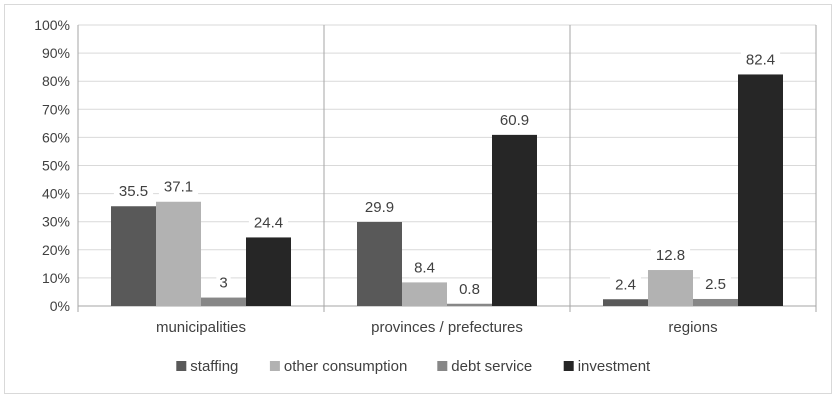  What do you see at coordinates (56, 53) in the screenshot?
I see `y-tick-label: 90%` at bounding box center [56, 53].